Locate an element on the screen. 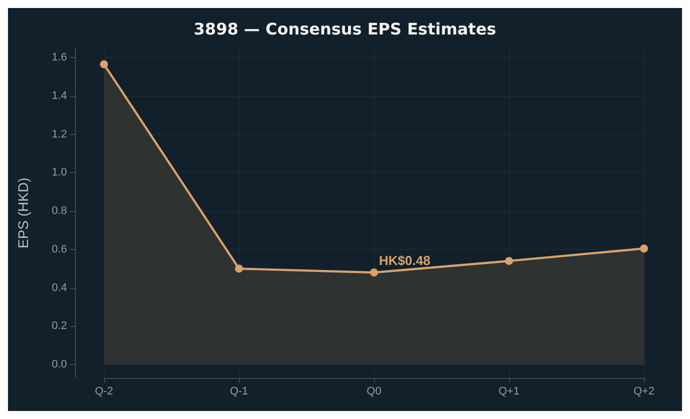  y-tick-label: 0.0 is located at coordinates (59, 364).